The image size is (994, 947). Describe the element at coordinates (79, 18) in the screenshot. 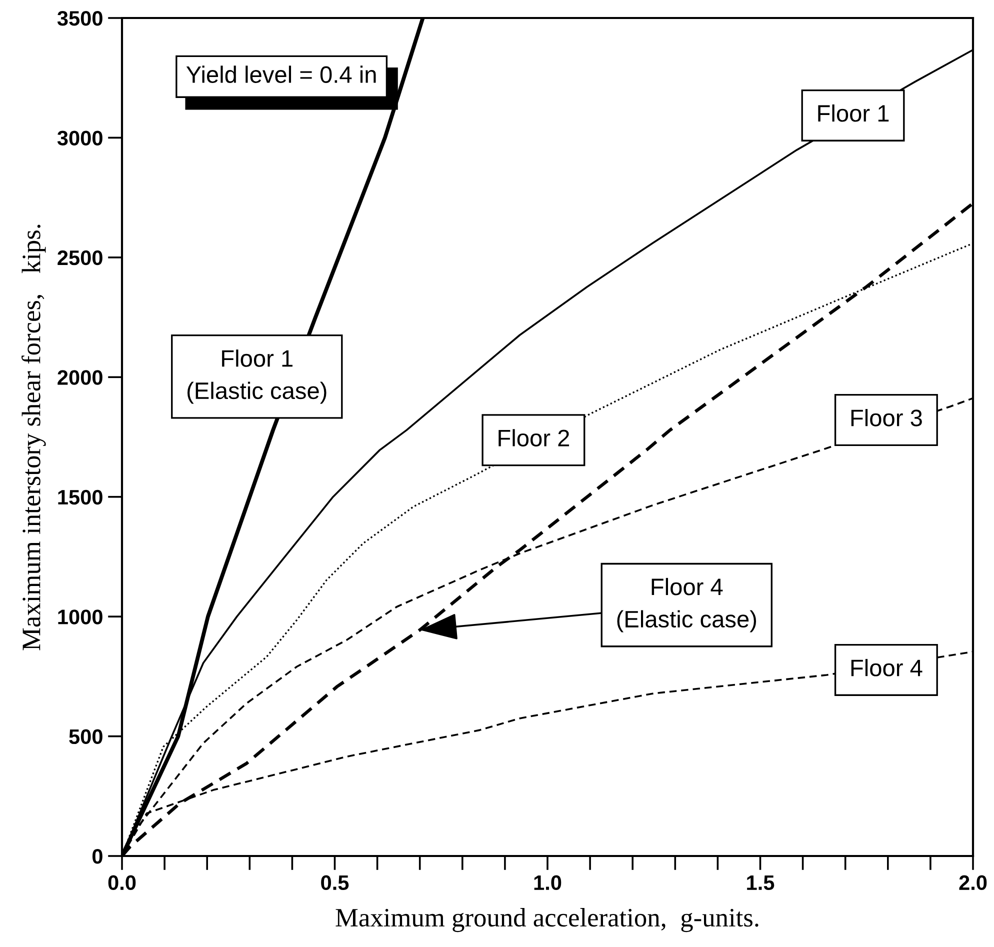

I see `y-tick-label: 3500` at that location.